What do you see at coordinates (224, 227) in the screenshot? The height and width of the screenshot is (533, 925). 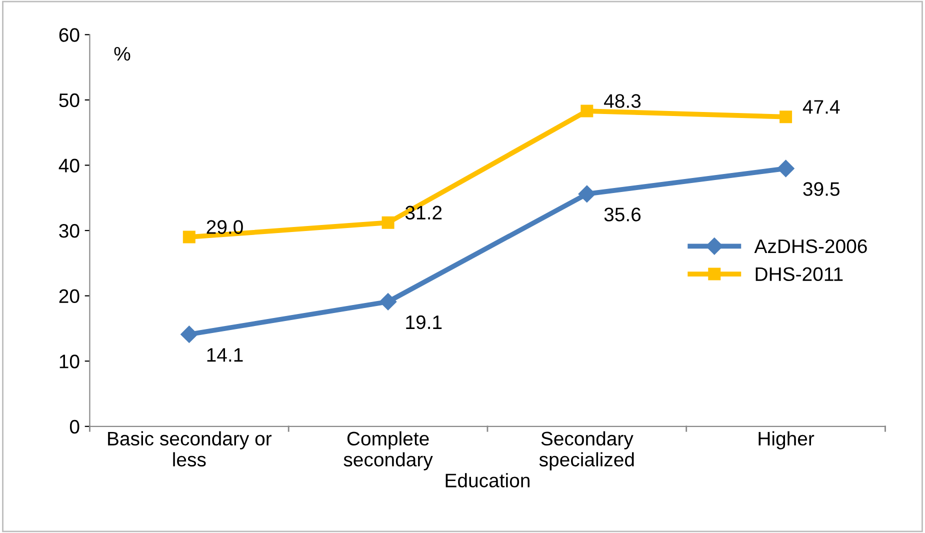 I see `data-label: 29.0` at bounding box center [224, 227].